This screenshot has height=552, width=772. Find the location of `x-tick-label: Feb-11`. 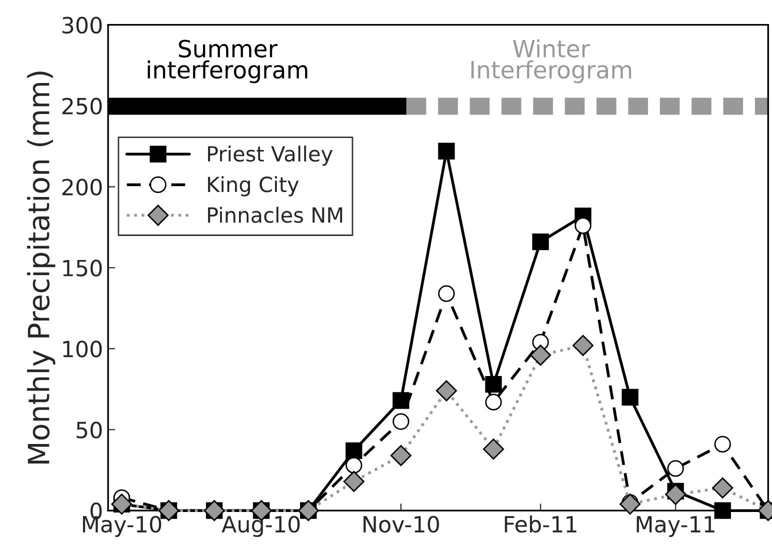

x-tick-label: Feb-11 is located at coordinates (540, 524).